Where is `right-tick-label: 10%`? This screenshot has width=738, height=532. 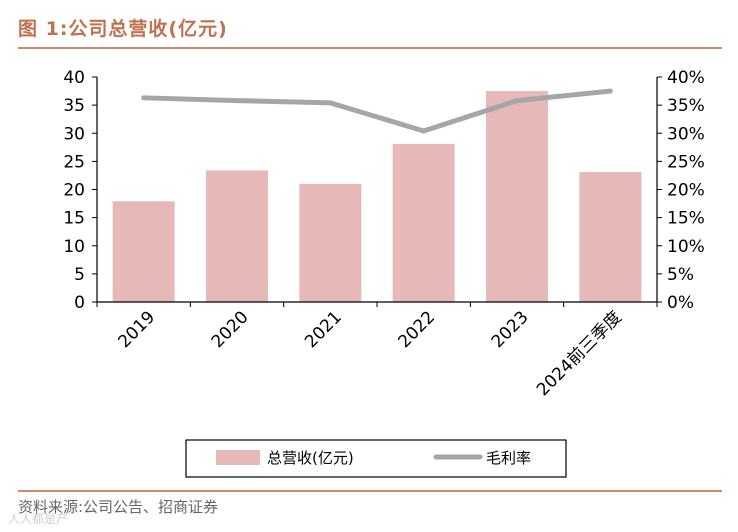
right-tick-label: 10% is located at coordinates (686, 247).